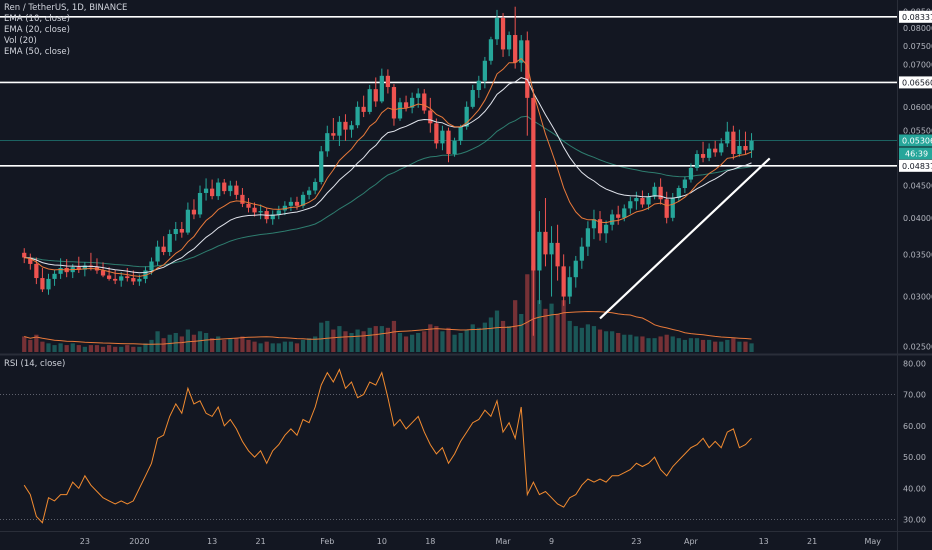 The height and width of the screenshot is (550, 932). What do you see at coordinates (139, 541) in the screenshot?
I see `date-tick-label: 2020` at bounding box center [139, 541].